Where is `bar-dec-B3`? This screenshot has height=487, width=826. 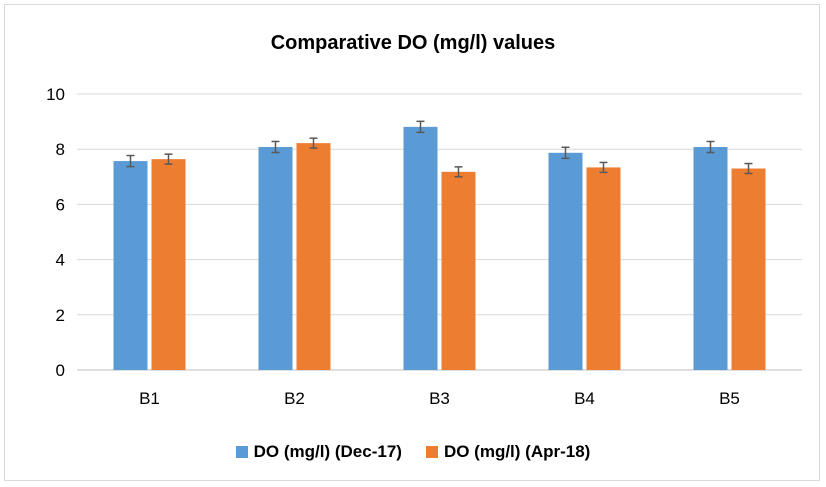
bar-dec-B3 is located at coordinates (420, 248).